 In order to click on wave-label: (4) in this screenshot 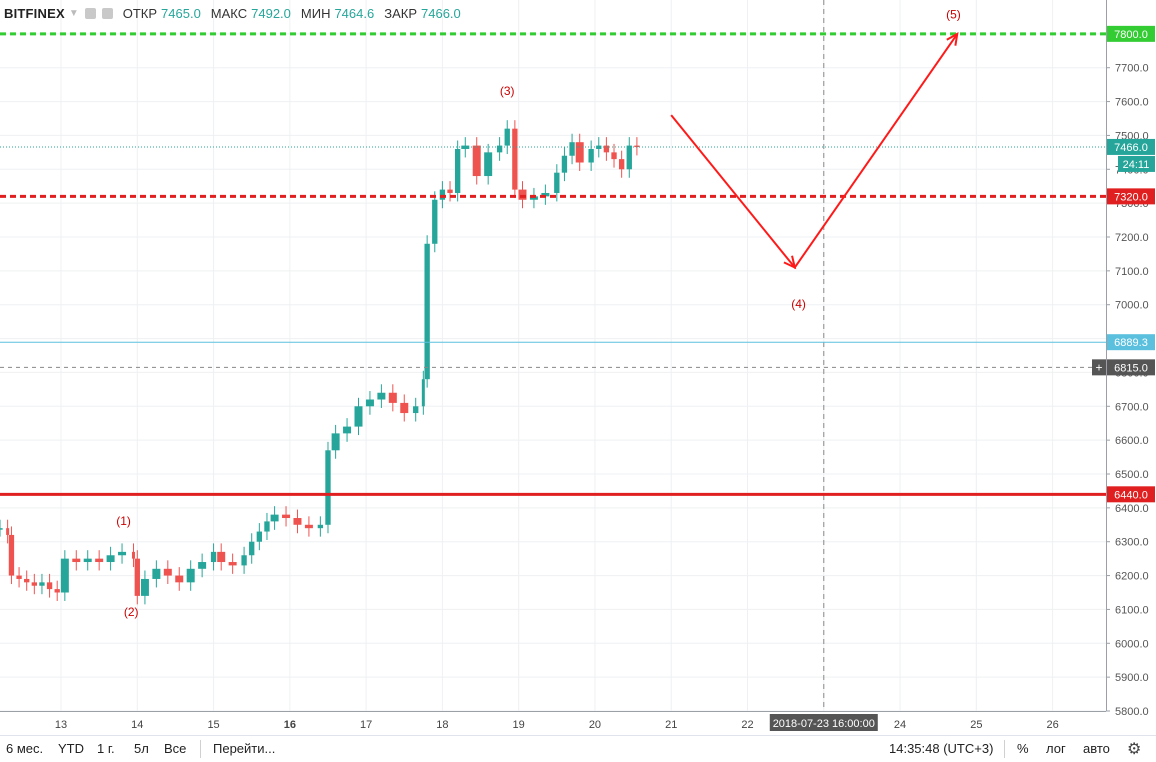, I will do `click(798, 304)`.